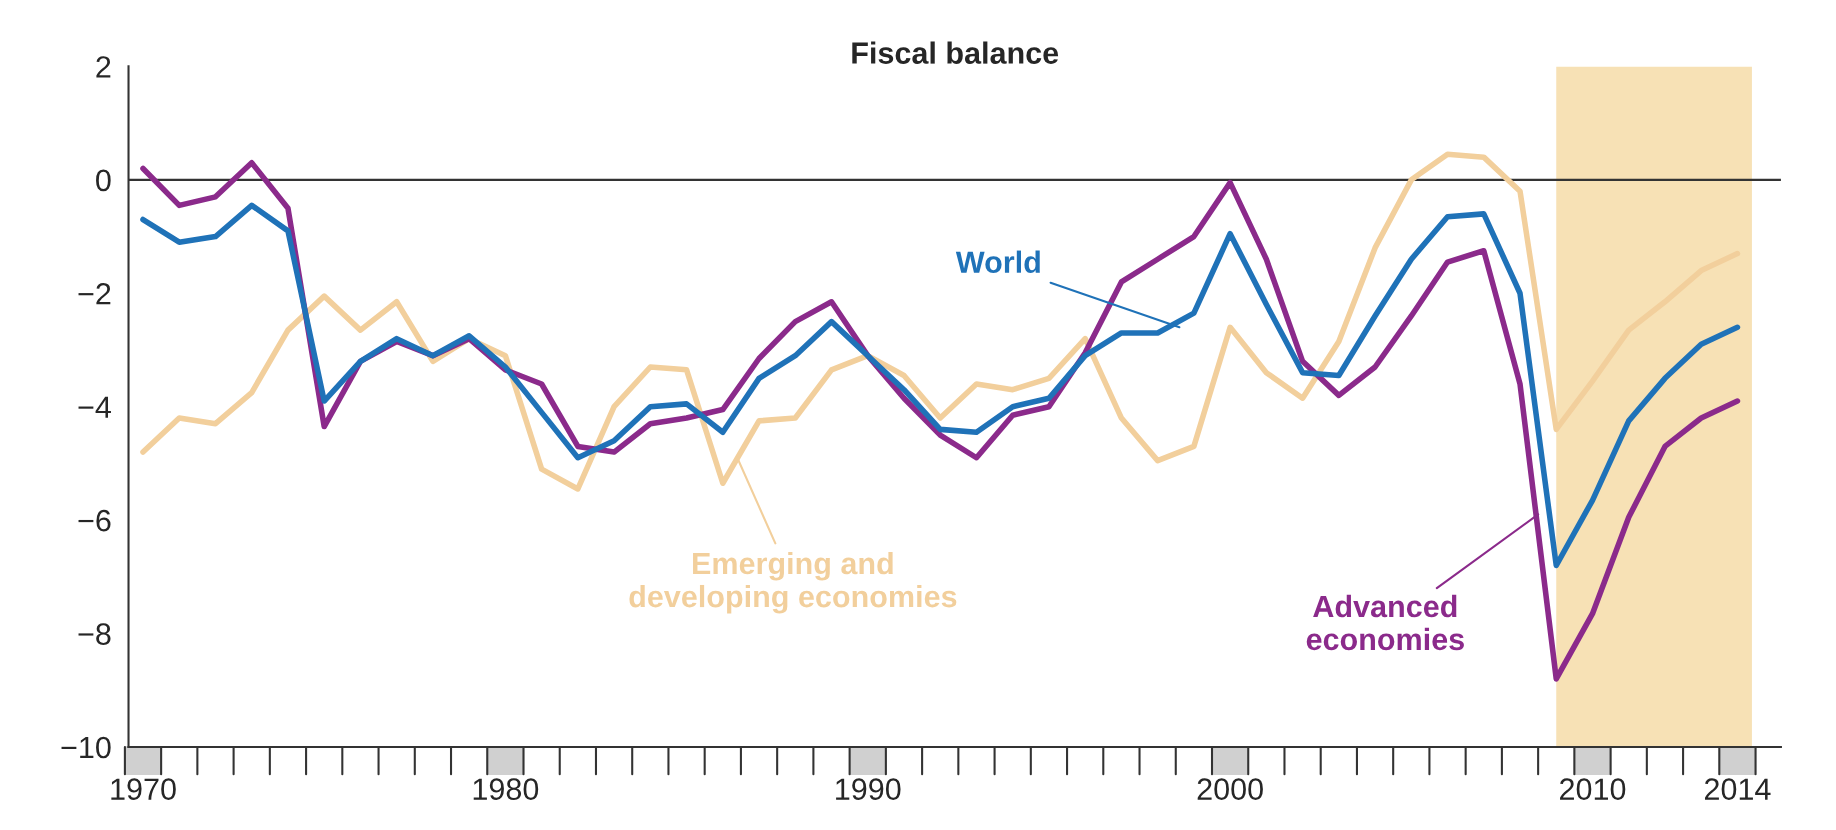 The height and width of the screenshot is (830, 1836). What do you see at coordinates (1230, 789) in the screenshot?
I see `x-tick-label: 2000` at bounding box center [1230, 789].